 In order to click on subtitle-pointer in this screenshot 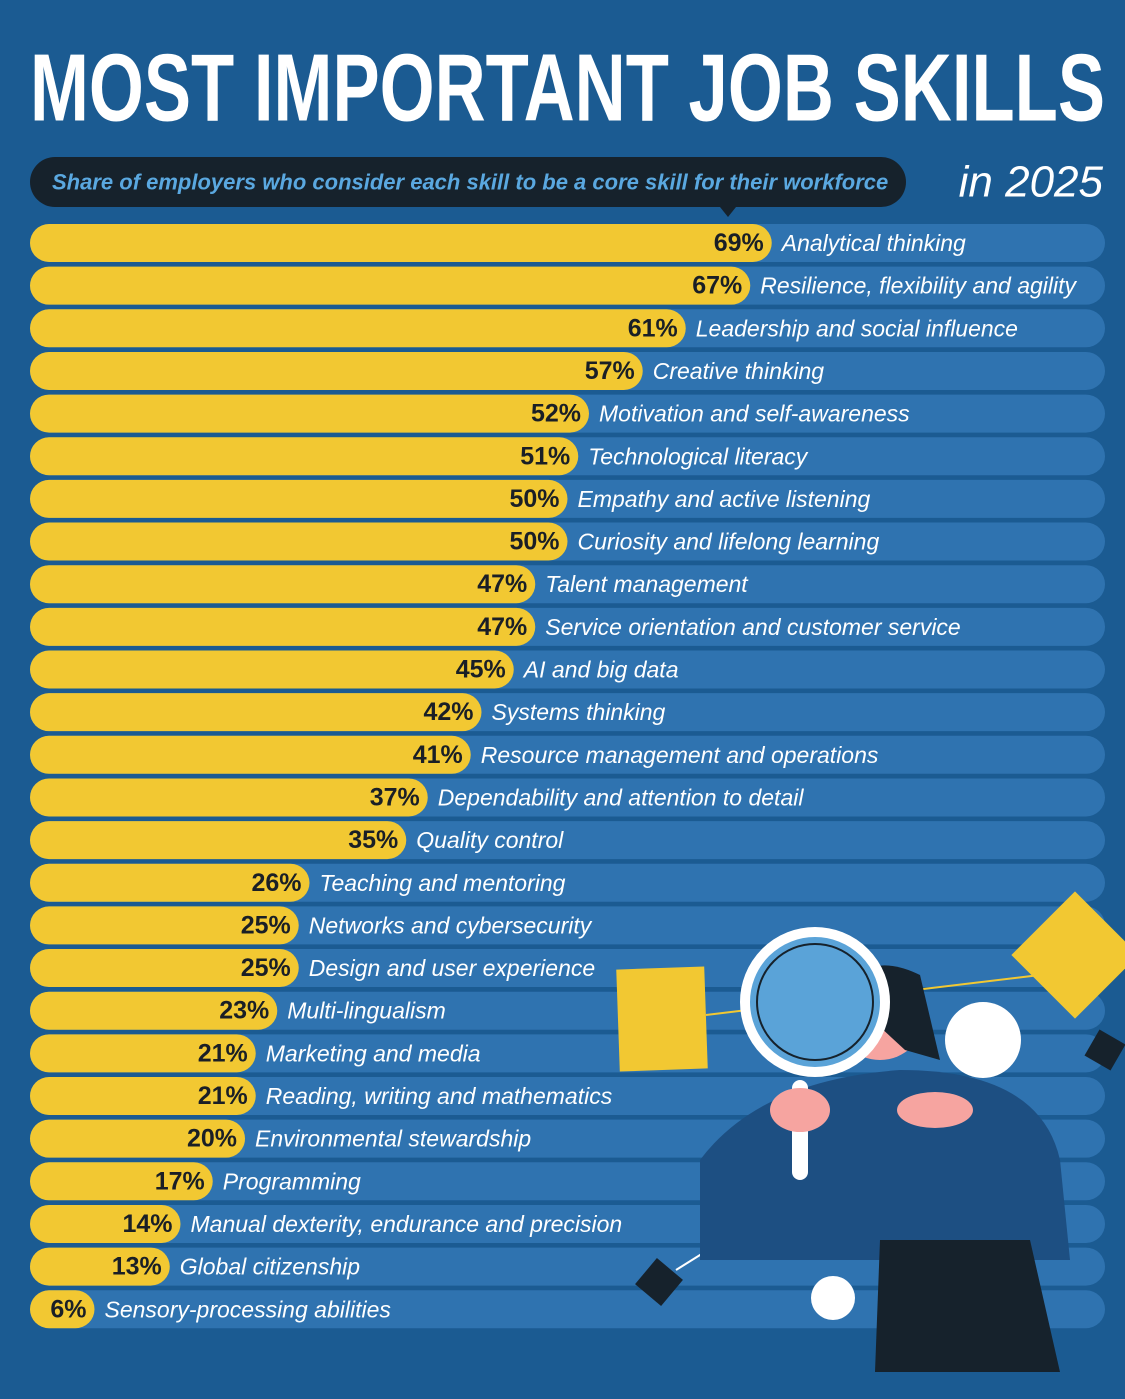, I will do `click(728, 212)`.